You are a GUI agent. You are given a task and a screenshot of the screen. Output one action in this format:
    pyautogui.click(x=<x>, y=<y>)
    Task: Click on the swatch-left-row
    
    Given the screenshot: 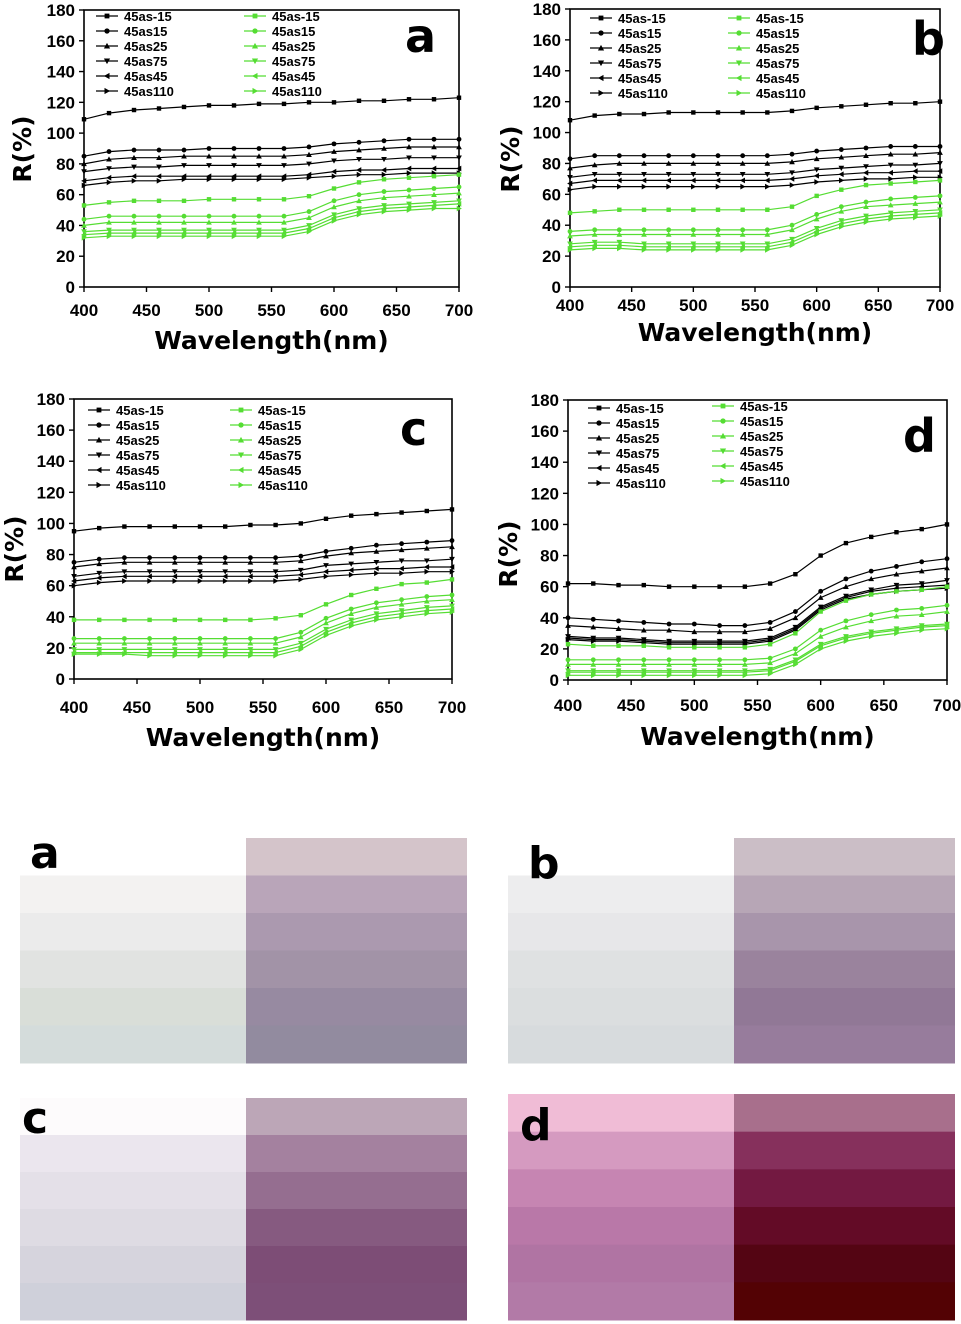 What is the action you would take?
    pyautogui.click(x=133, y=1302)
    